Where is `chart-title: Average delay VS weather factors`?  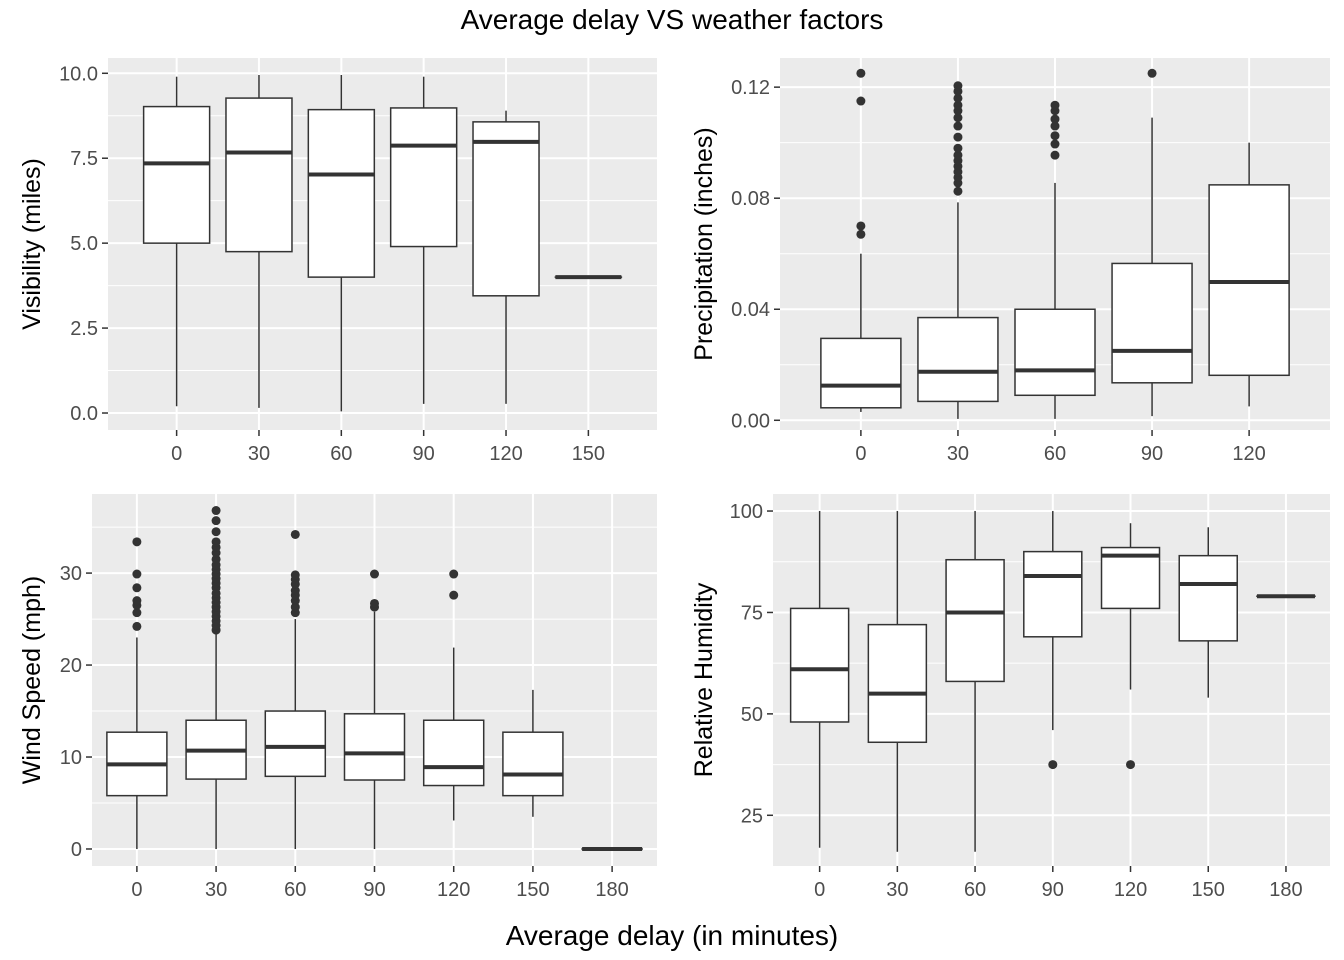 chart-title: Average delay VS weather factors is located at coordinates (672, 19).